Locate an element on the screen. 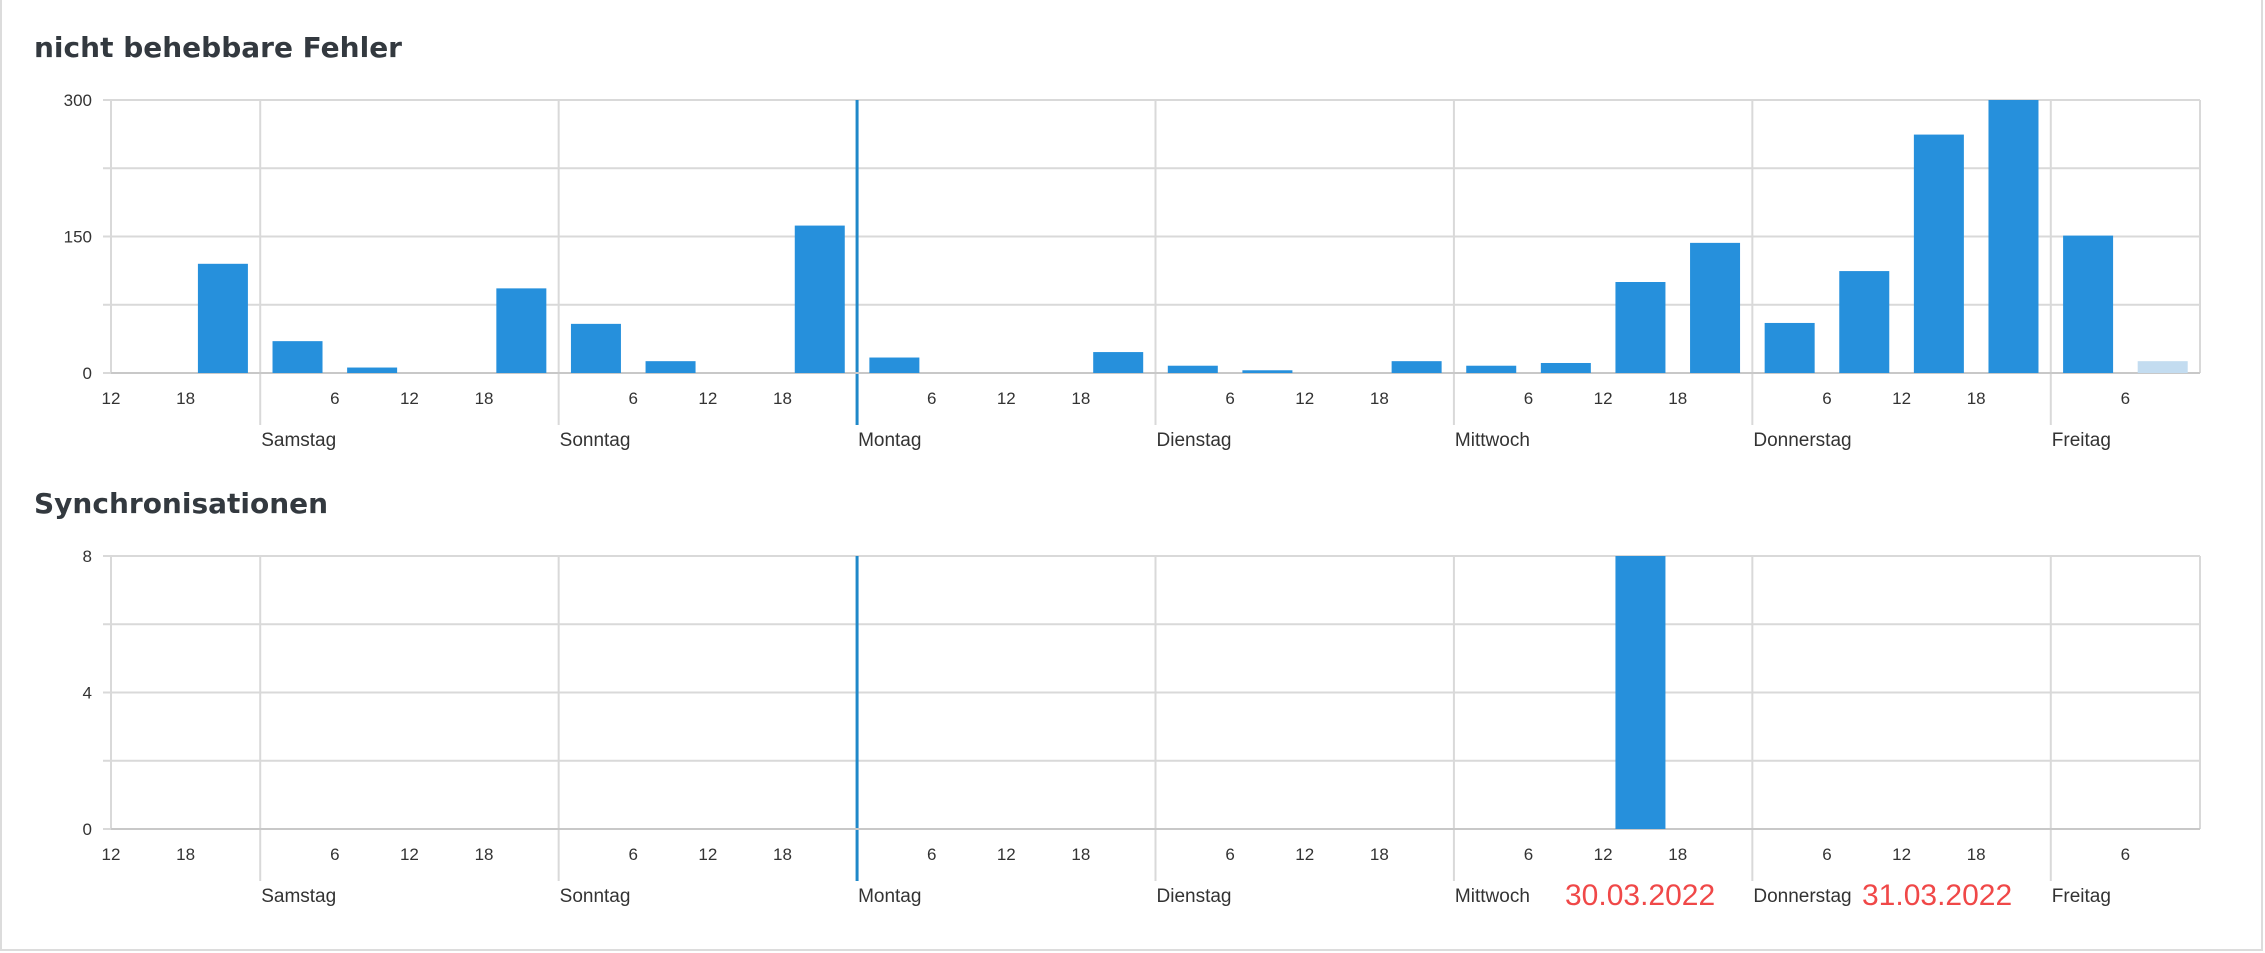 The image size is (2265, 953). date-mark-1: 30.03.2022 is located at coordinates (1640, 895).